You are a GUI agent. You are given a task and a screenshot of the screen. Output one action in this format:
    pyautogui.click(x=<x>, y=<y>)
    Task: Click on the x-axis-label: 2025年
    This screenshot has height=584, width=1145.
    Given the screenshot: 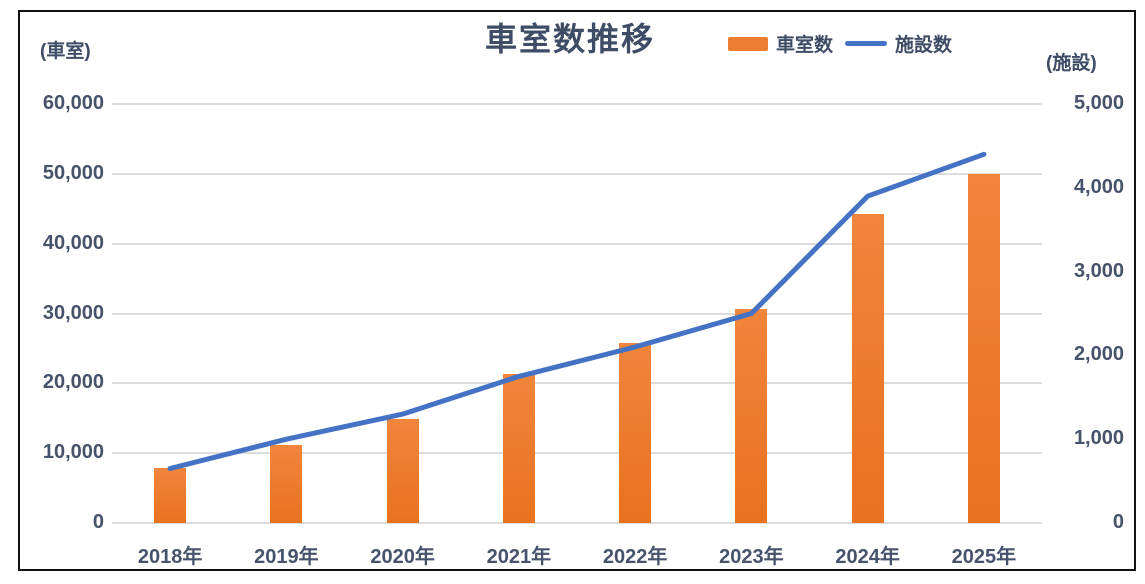 What is the action you would take?
    pyautogui.click(x=984, y=557)
    